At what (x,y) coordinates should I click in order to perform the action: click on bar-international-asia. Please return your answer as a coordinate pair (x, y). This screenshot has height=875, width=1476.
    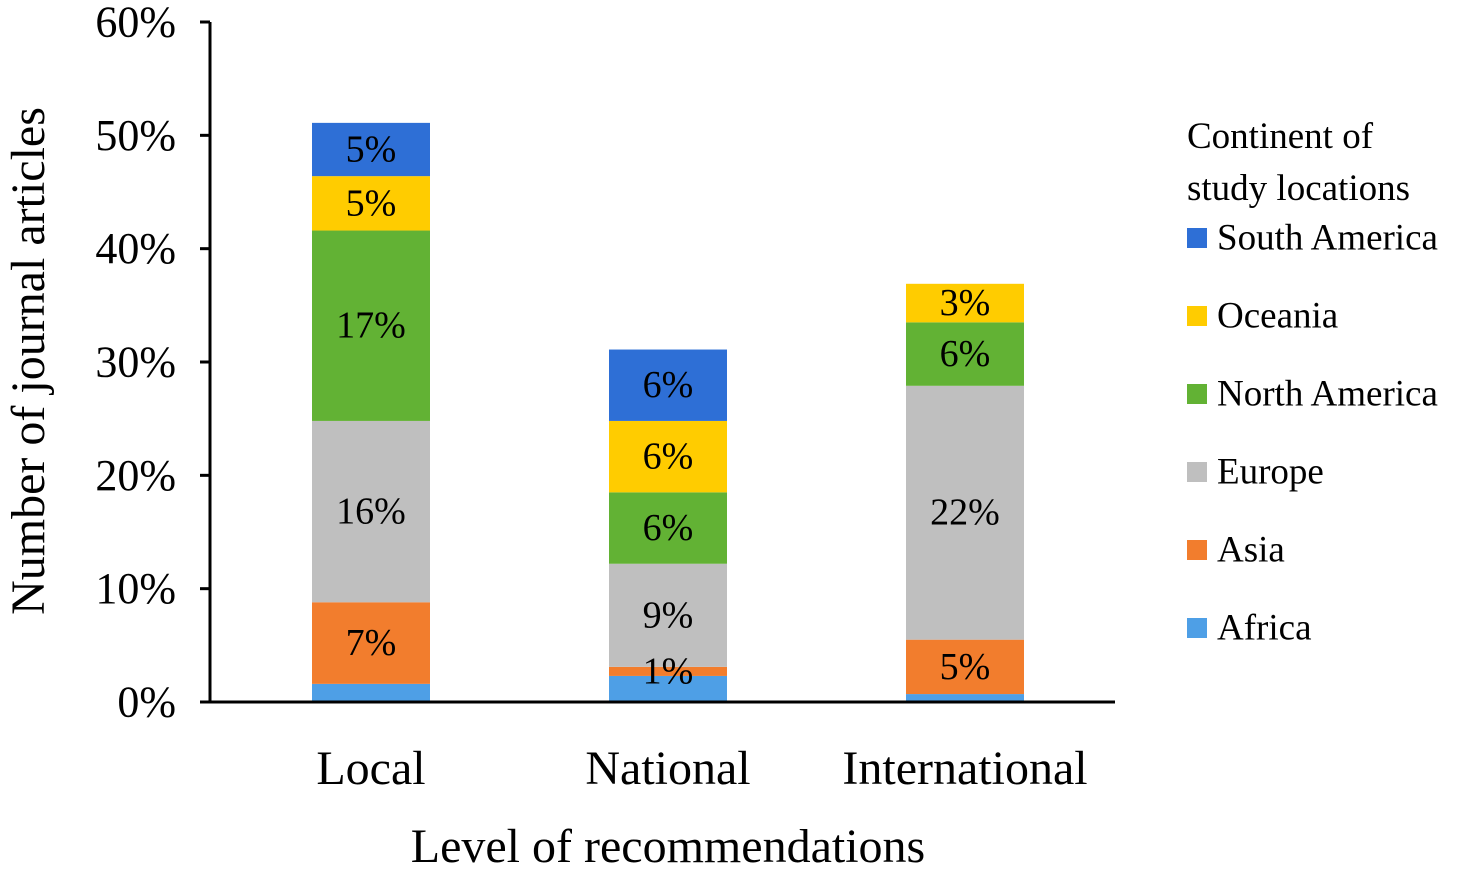
    Looking at the image, I should click on (965, 667).